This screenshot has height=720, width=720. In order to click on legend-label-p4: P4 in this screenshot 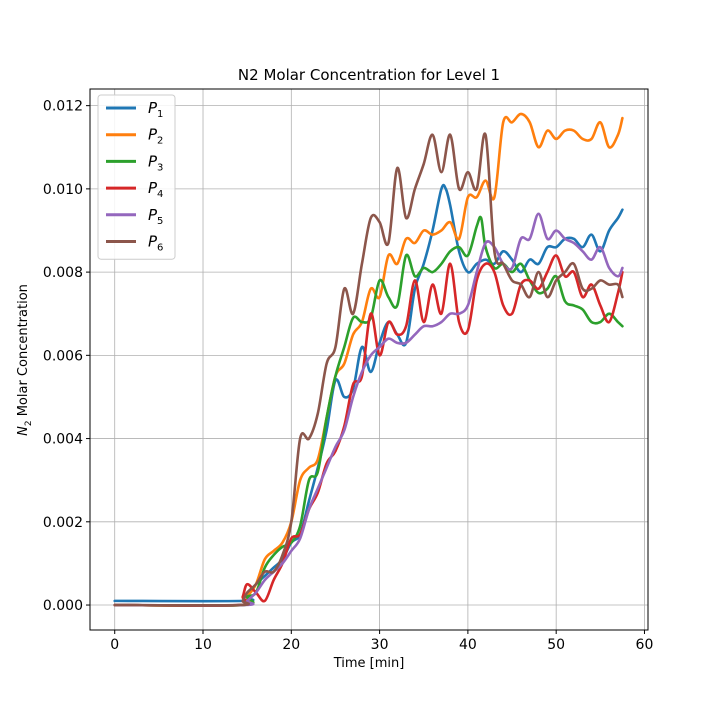, I will do `click(155, 189)`.